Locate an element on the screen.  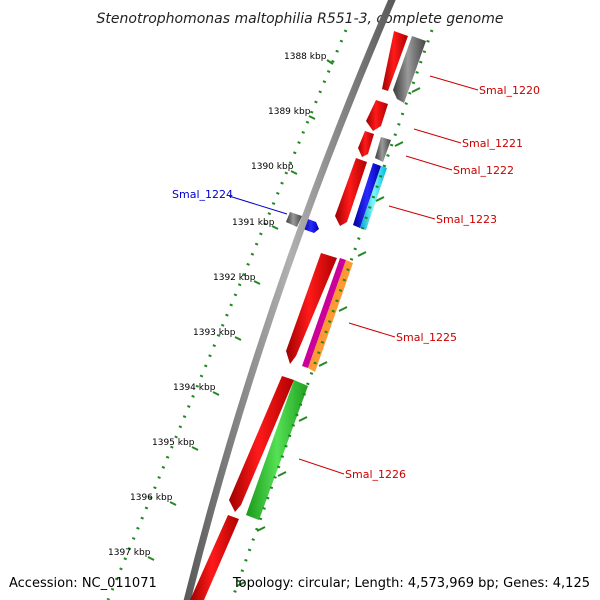
gene-gray-reverse is located at coordinates (294, 219).